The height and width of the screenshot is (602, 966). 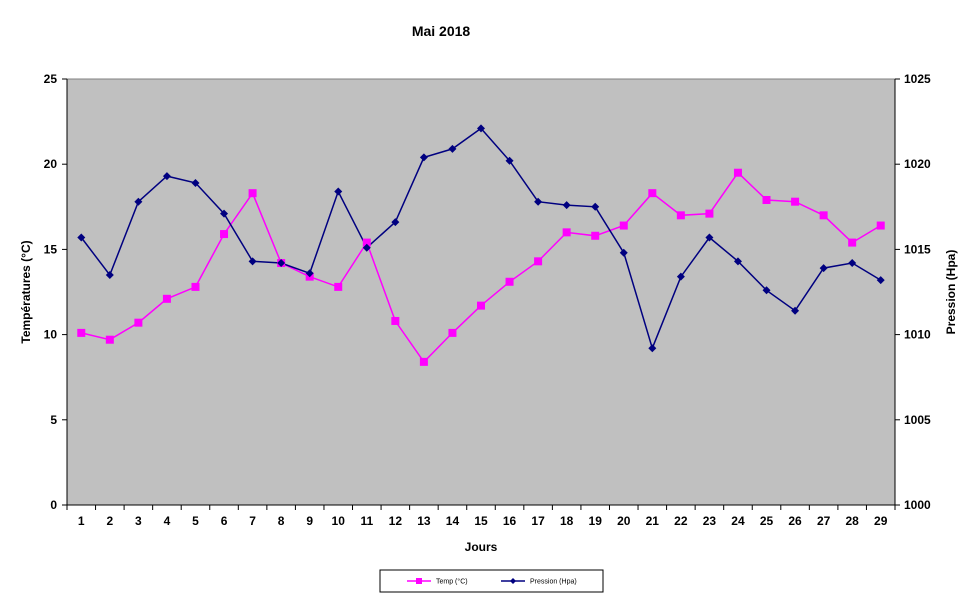 I want to click on x-axis-label: Jours, so click(x=481, y=547).